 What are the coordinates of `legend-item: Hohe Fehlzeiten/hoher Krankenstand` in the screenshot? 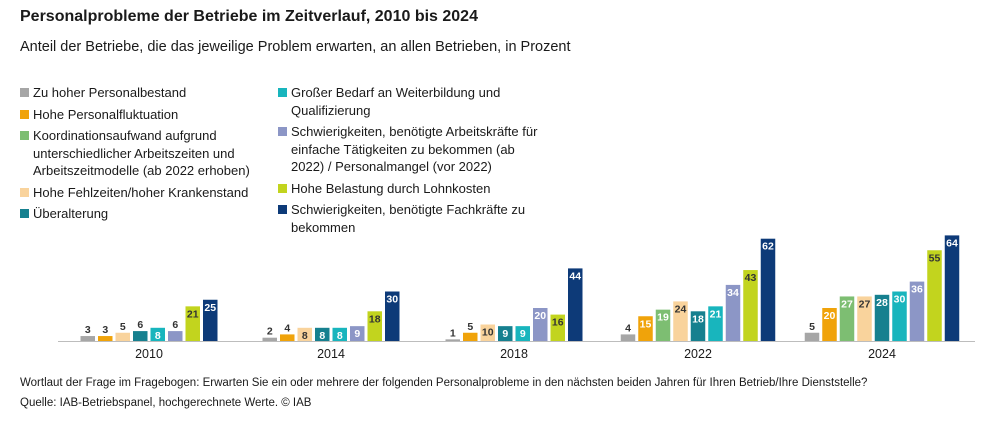 It's located at (147, 193).